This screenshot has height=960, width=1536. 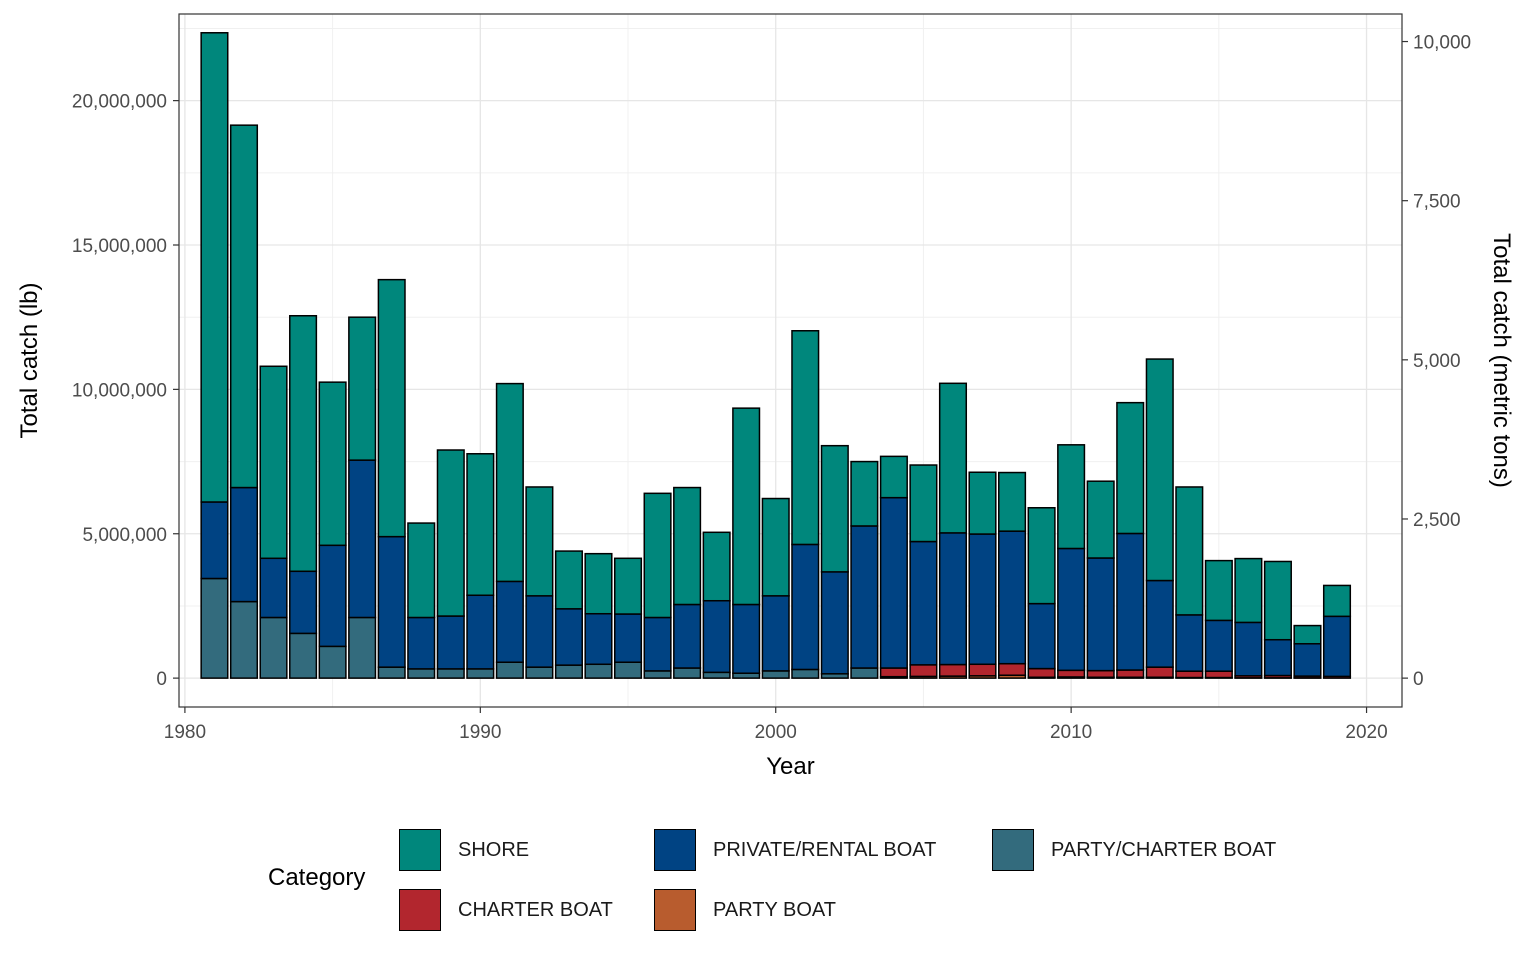 I want to click on x-tick-label: 2020, so click(x=1366, y=732).